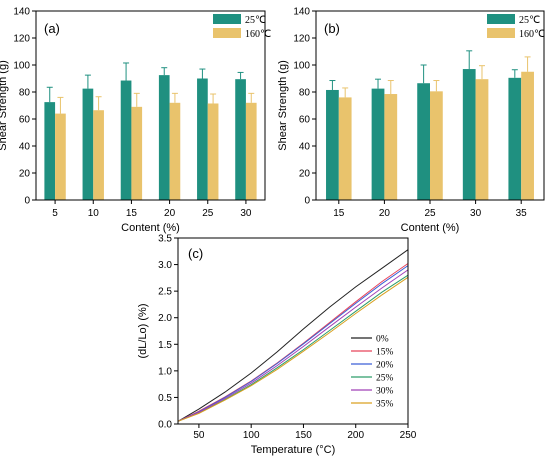  What do you see at coordinates (355, 435) in the screenshot?
I see `x-tick-label: 200` at bounding box center [355, 435].